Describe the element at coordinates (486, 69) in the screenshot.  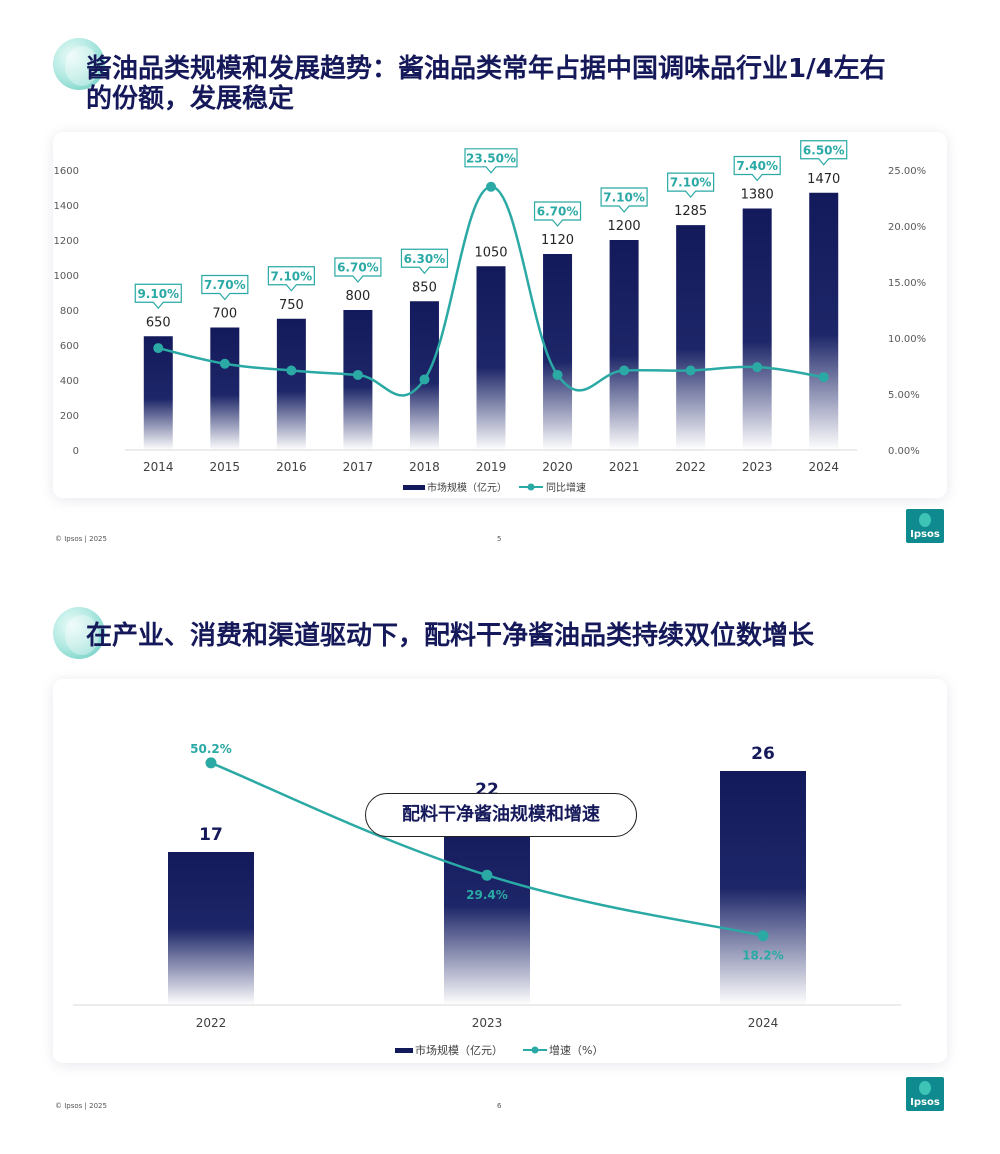
I see `slide-title-line-1: 酱油品类规模和发展趋势：酱油品类常年占据中国调味品行业1/4左右` at that location.